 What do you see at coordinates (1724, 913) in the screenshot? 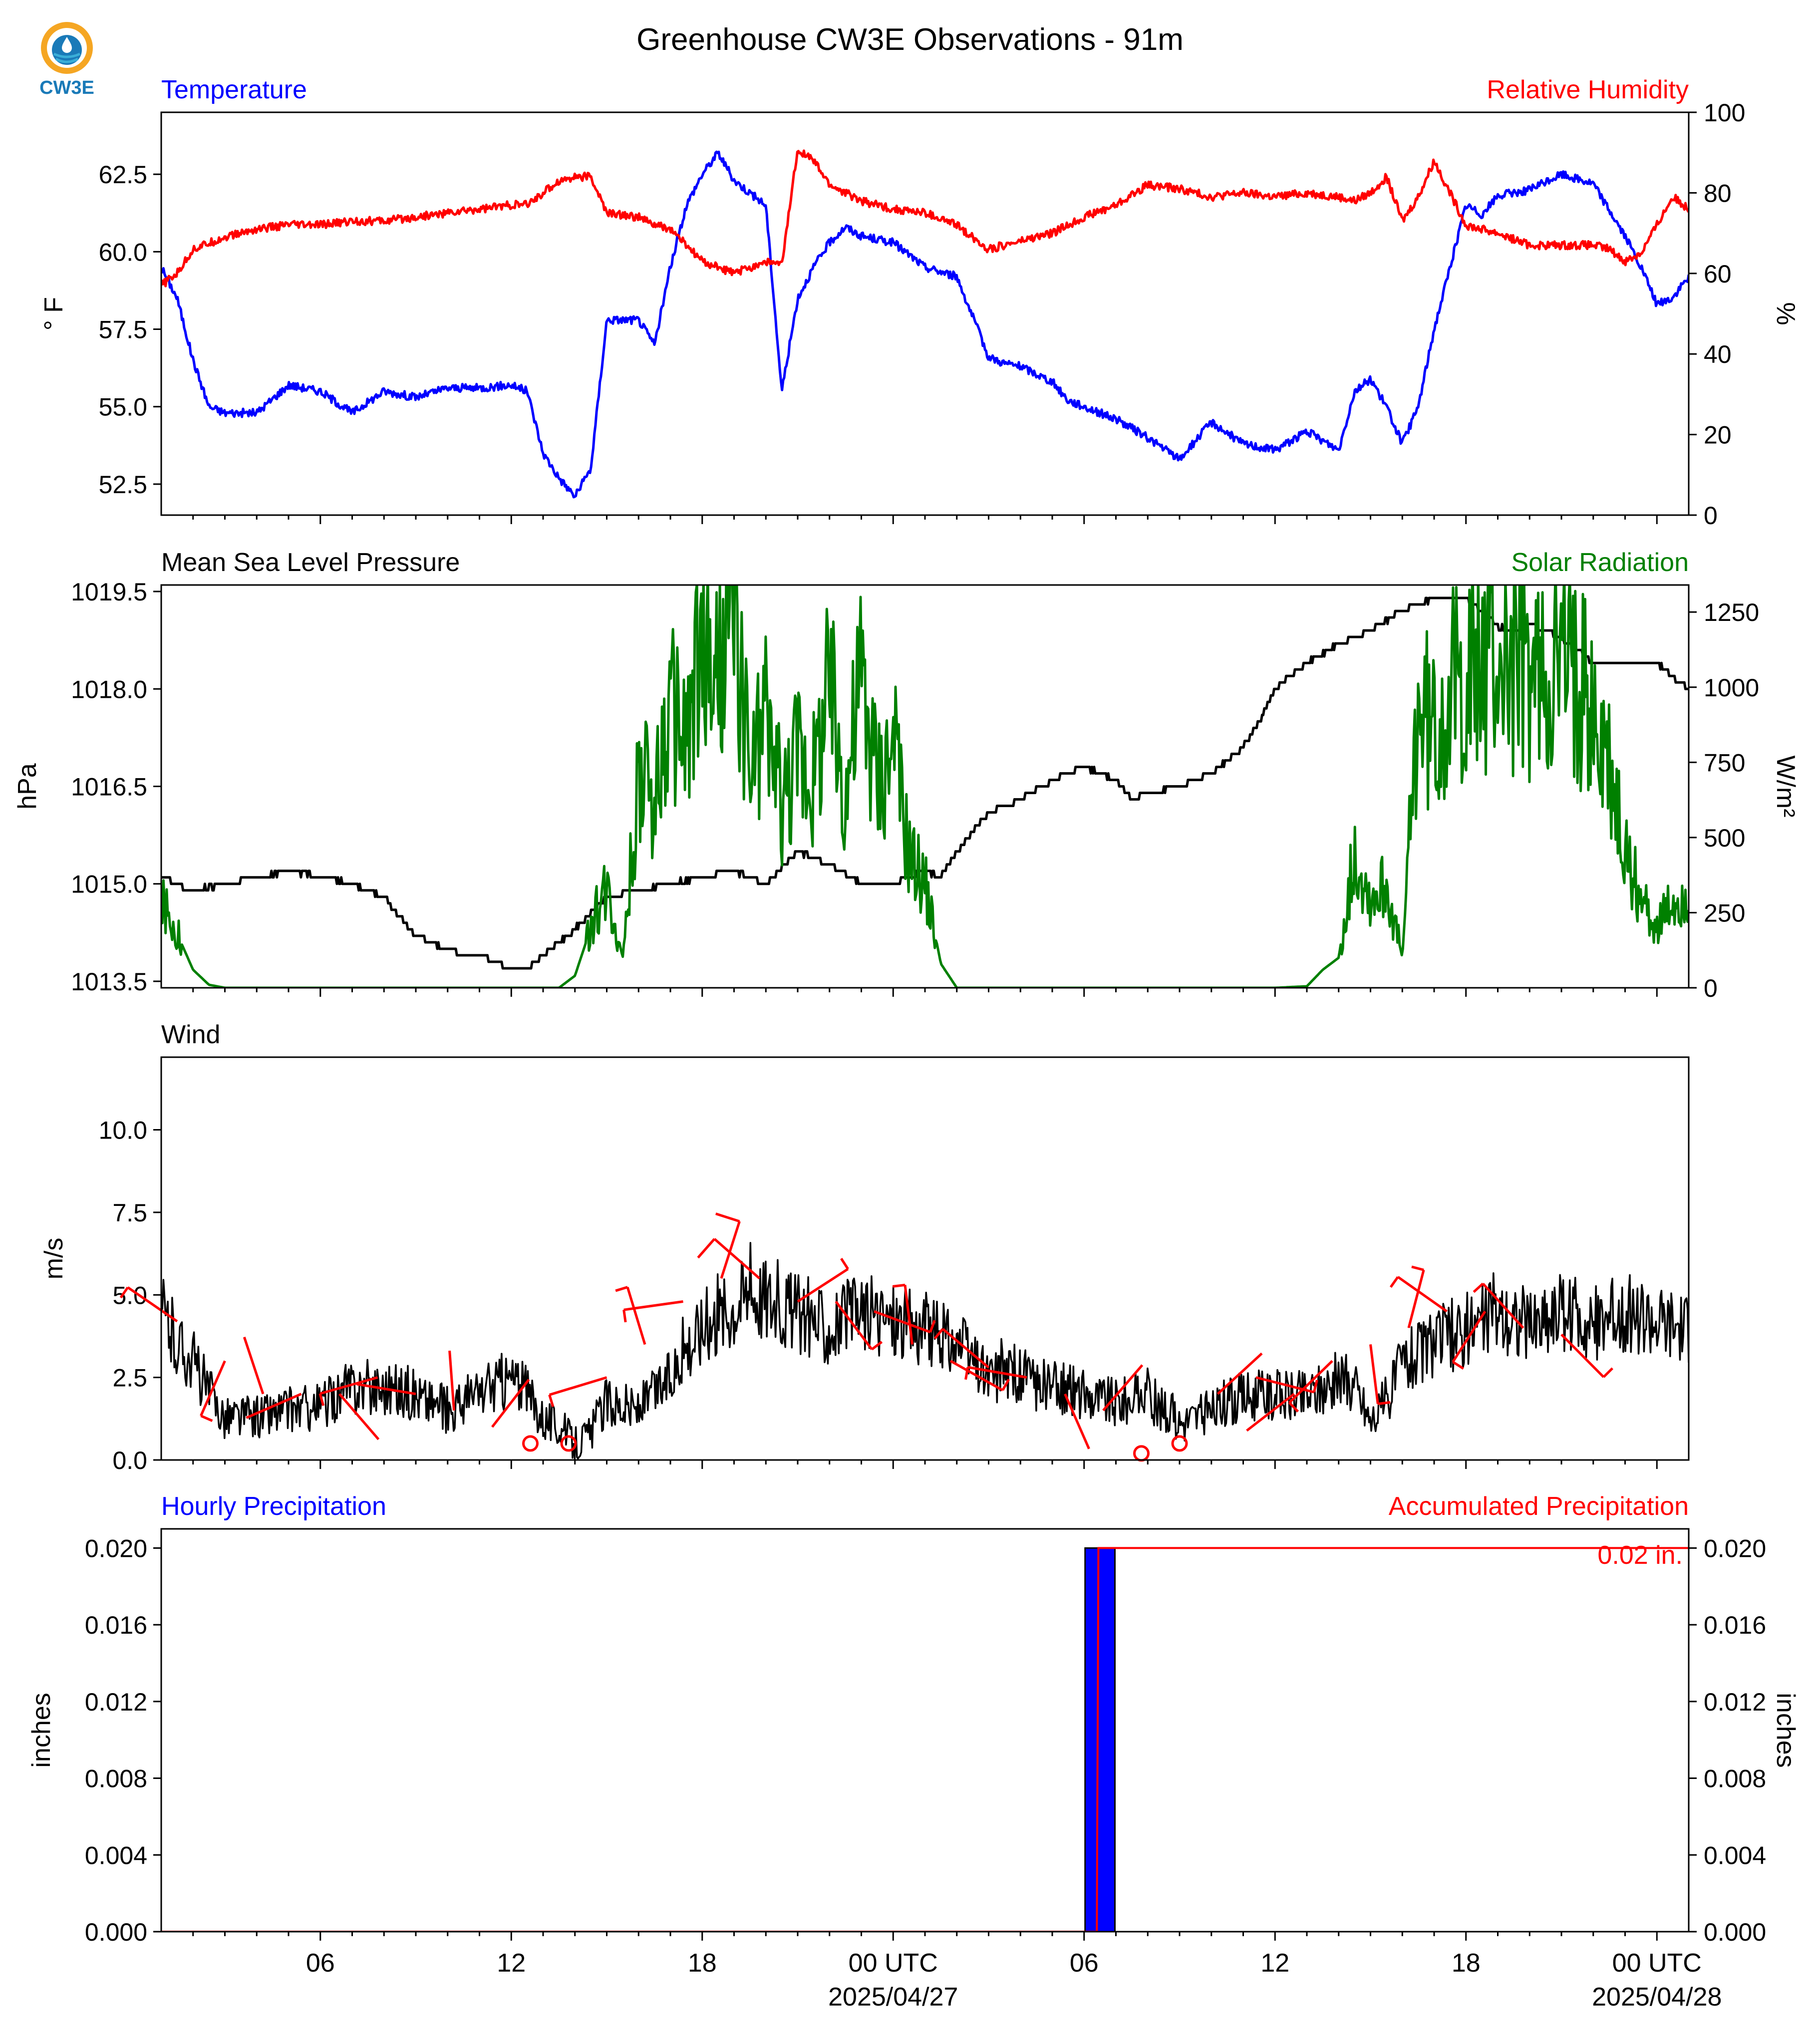
I see `y2-tick-label: 250` at bounding box center [1724, 913].